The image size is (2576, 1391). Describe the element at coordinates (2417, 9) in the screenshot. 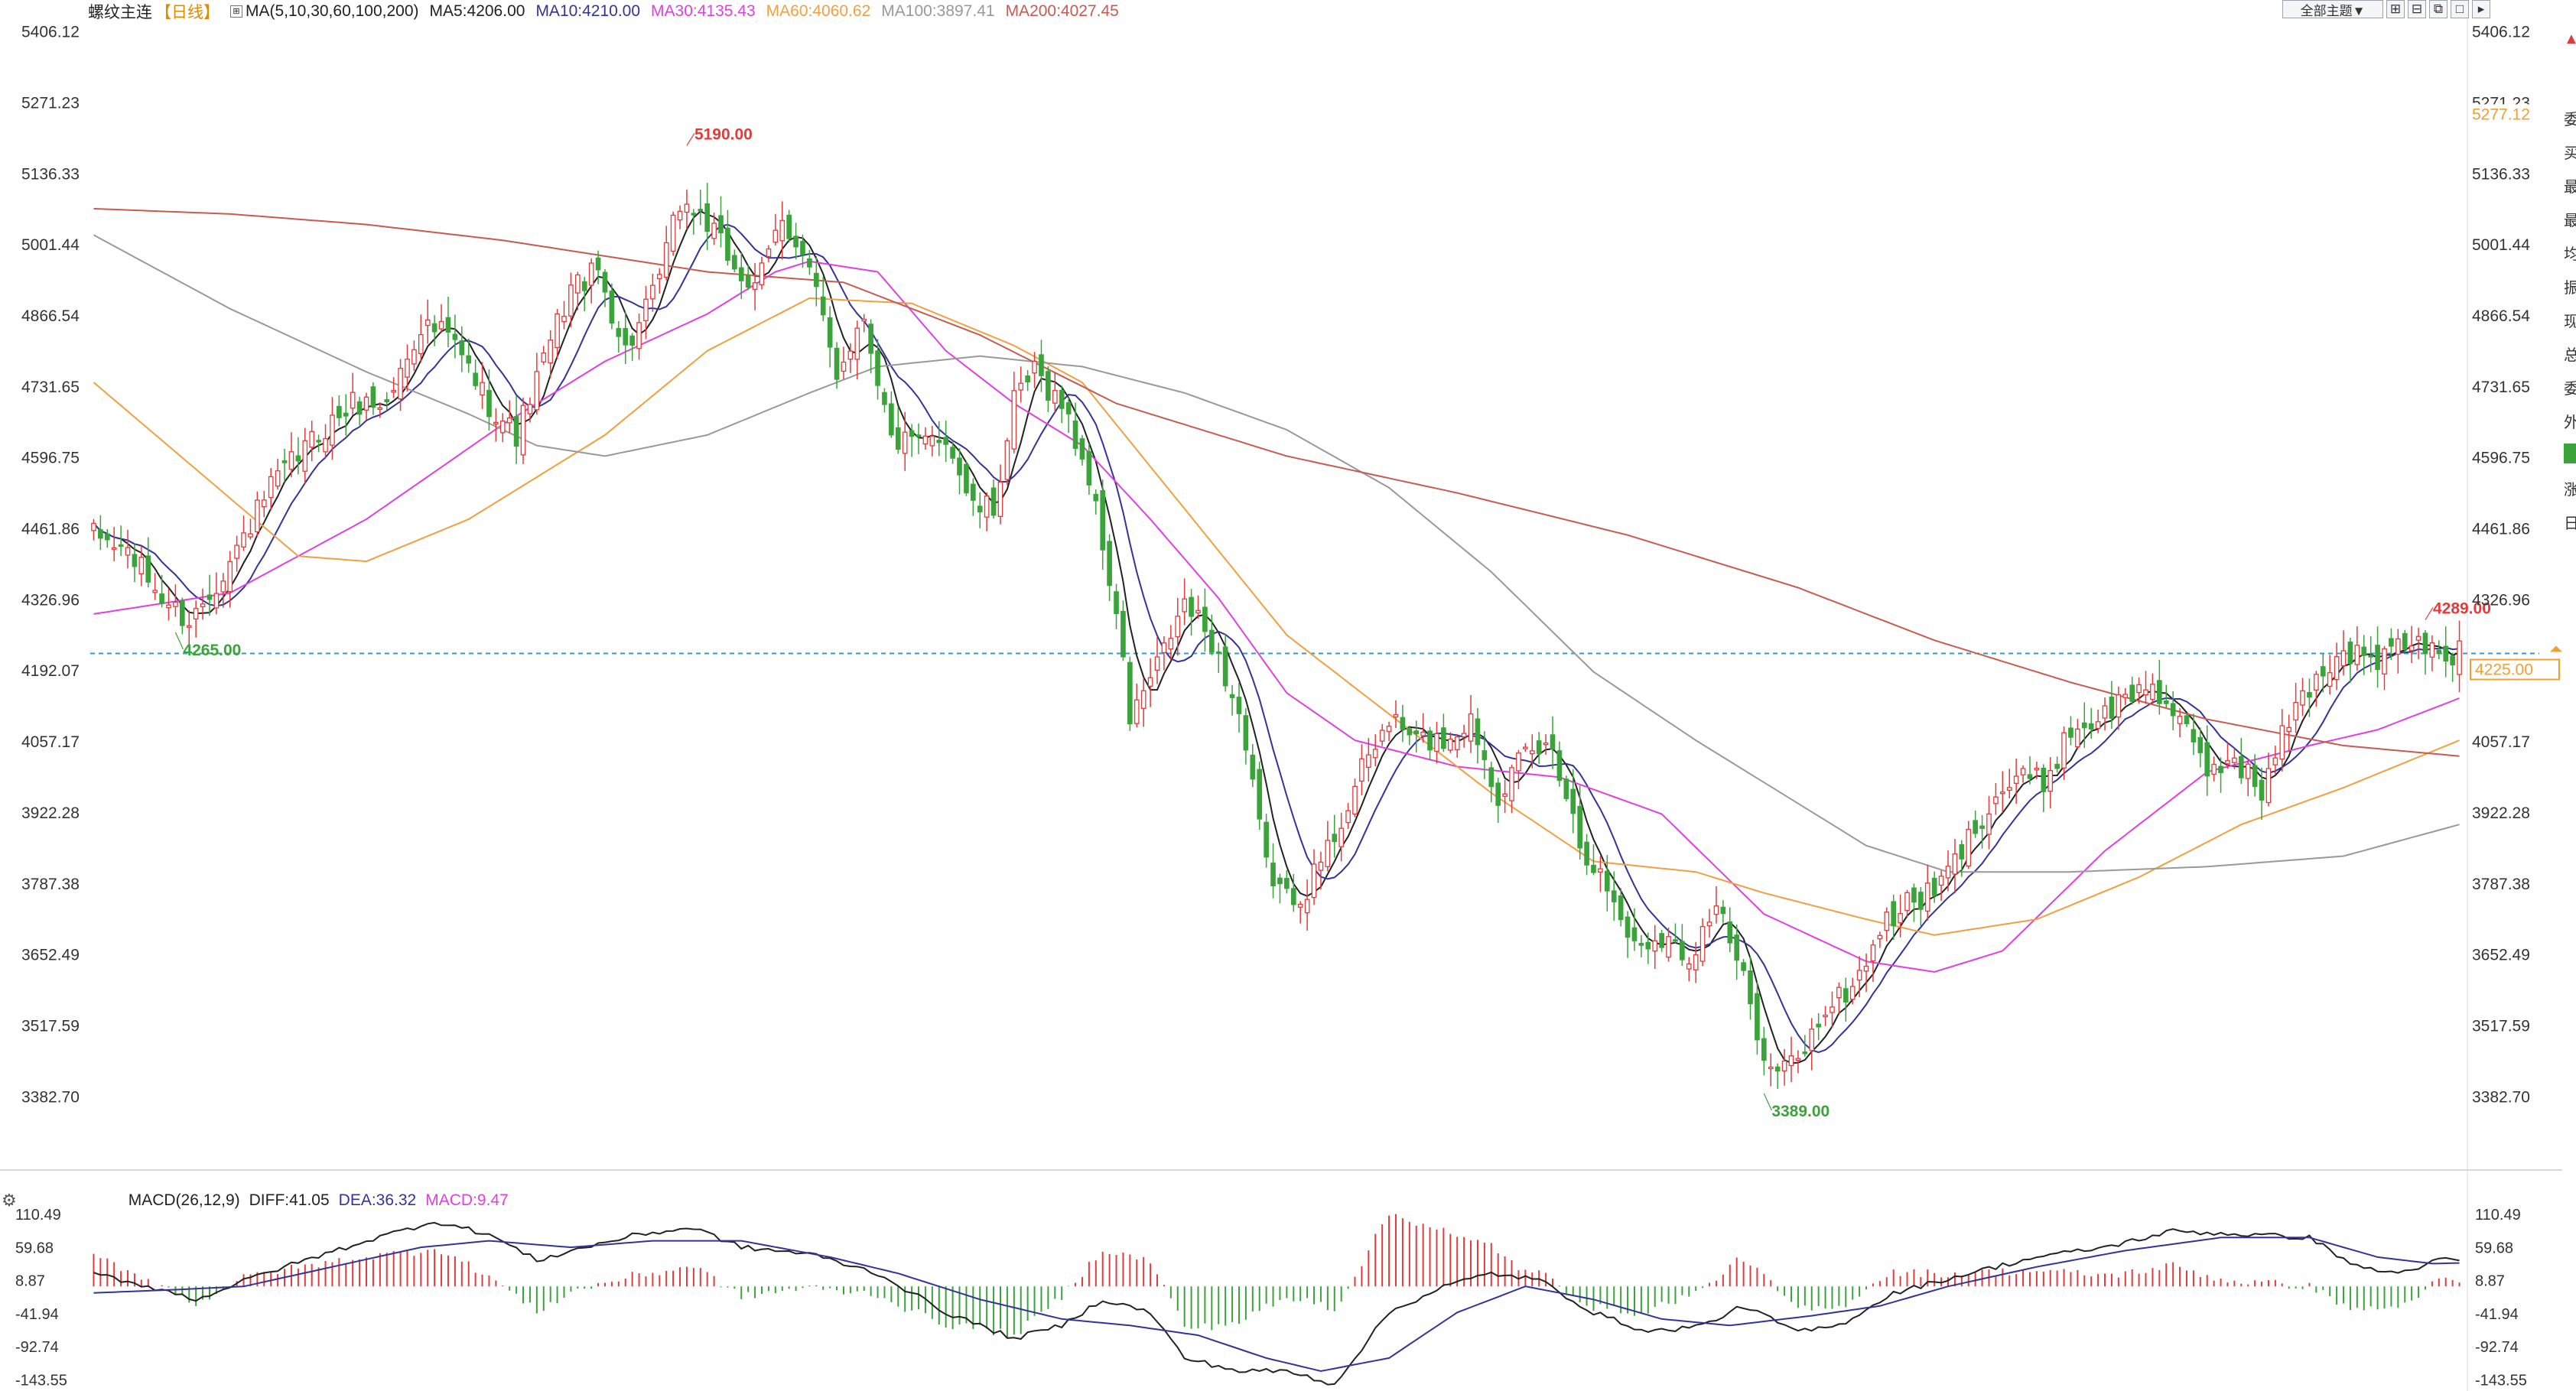

I see `layout-split-icon: ⊟` at that location.